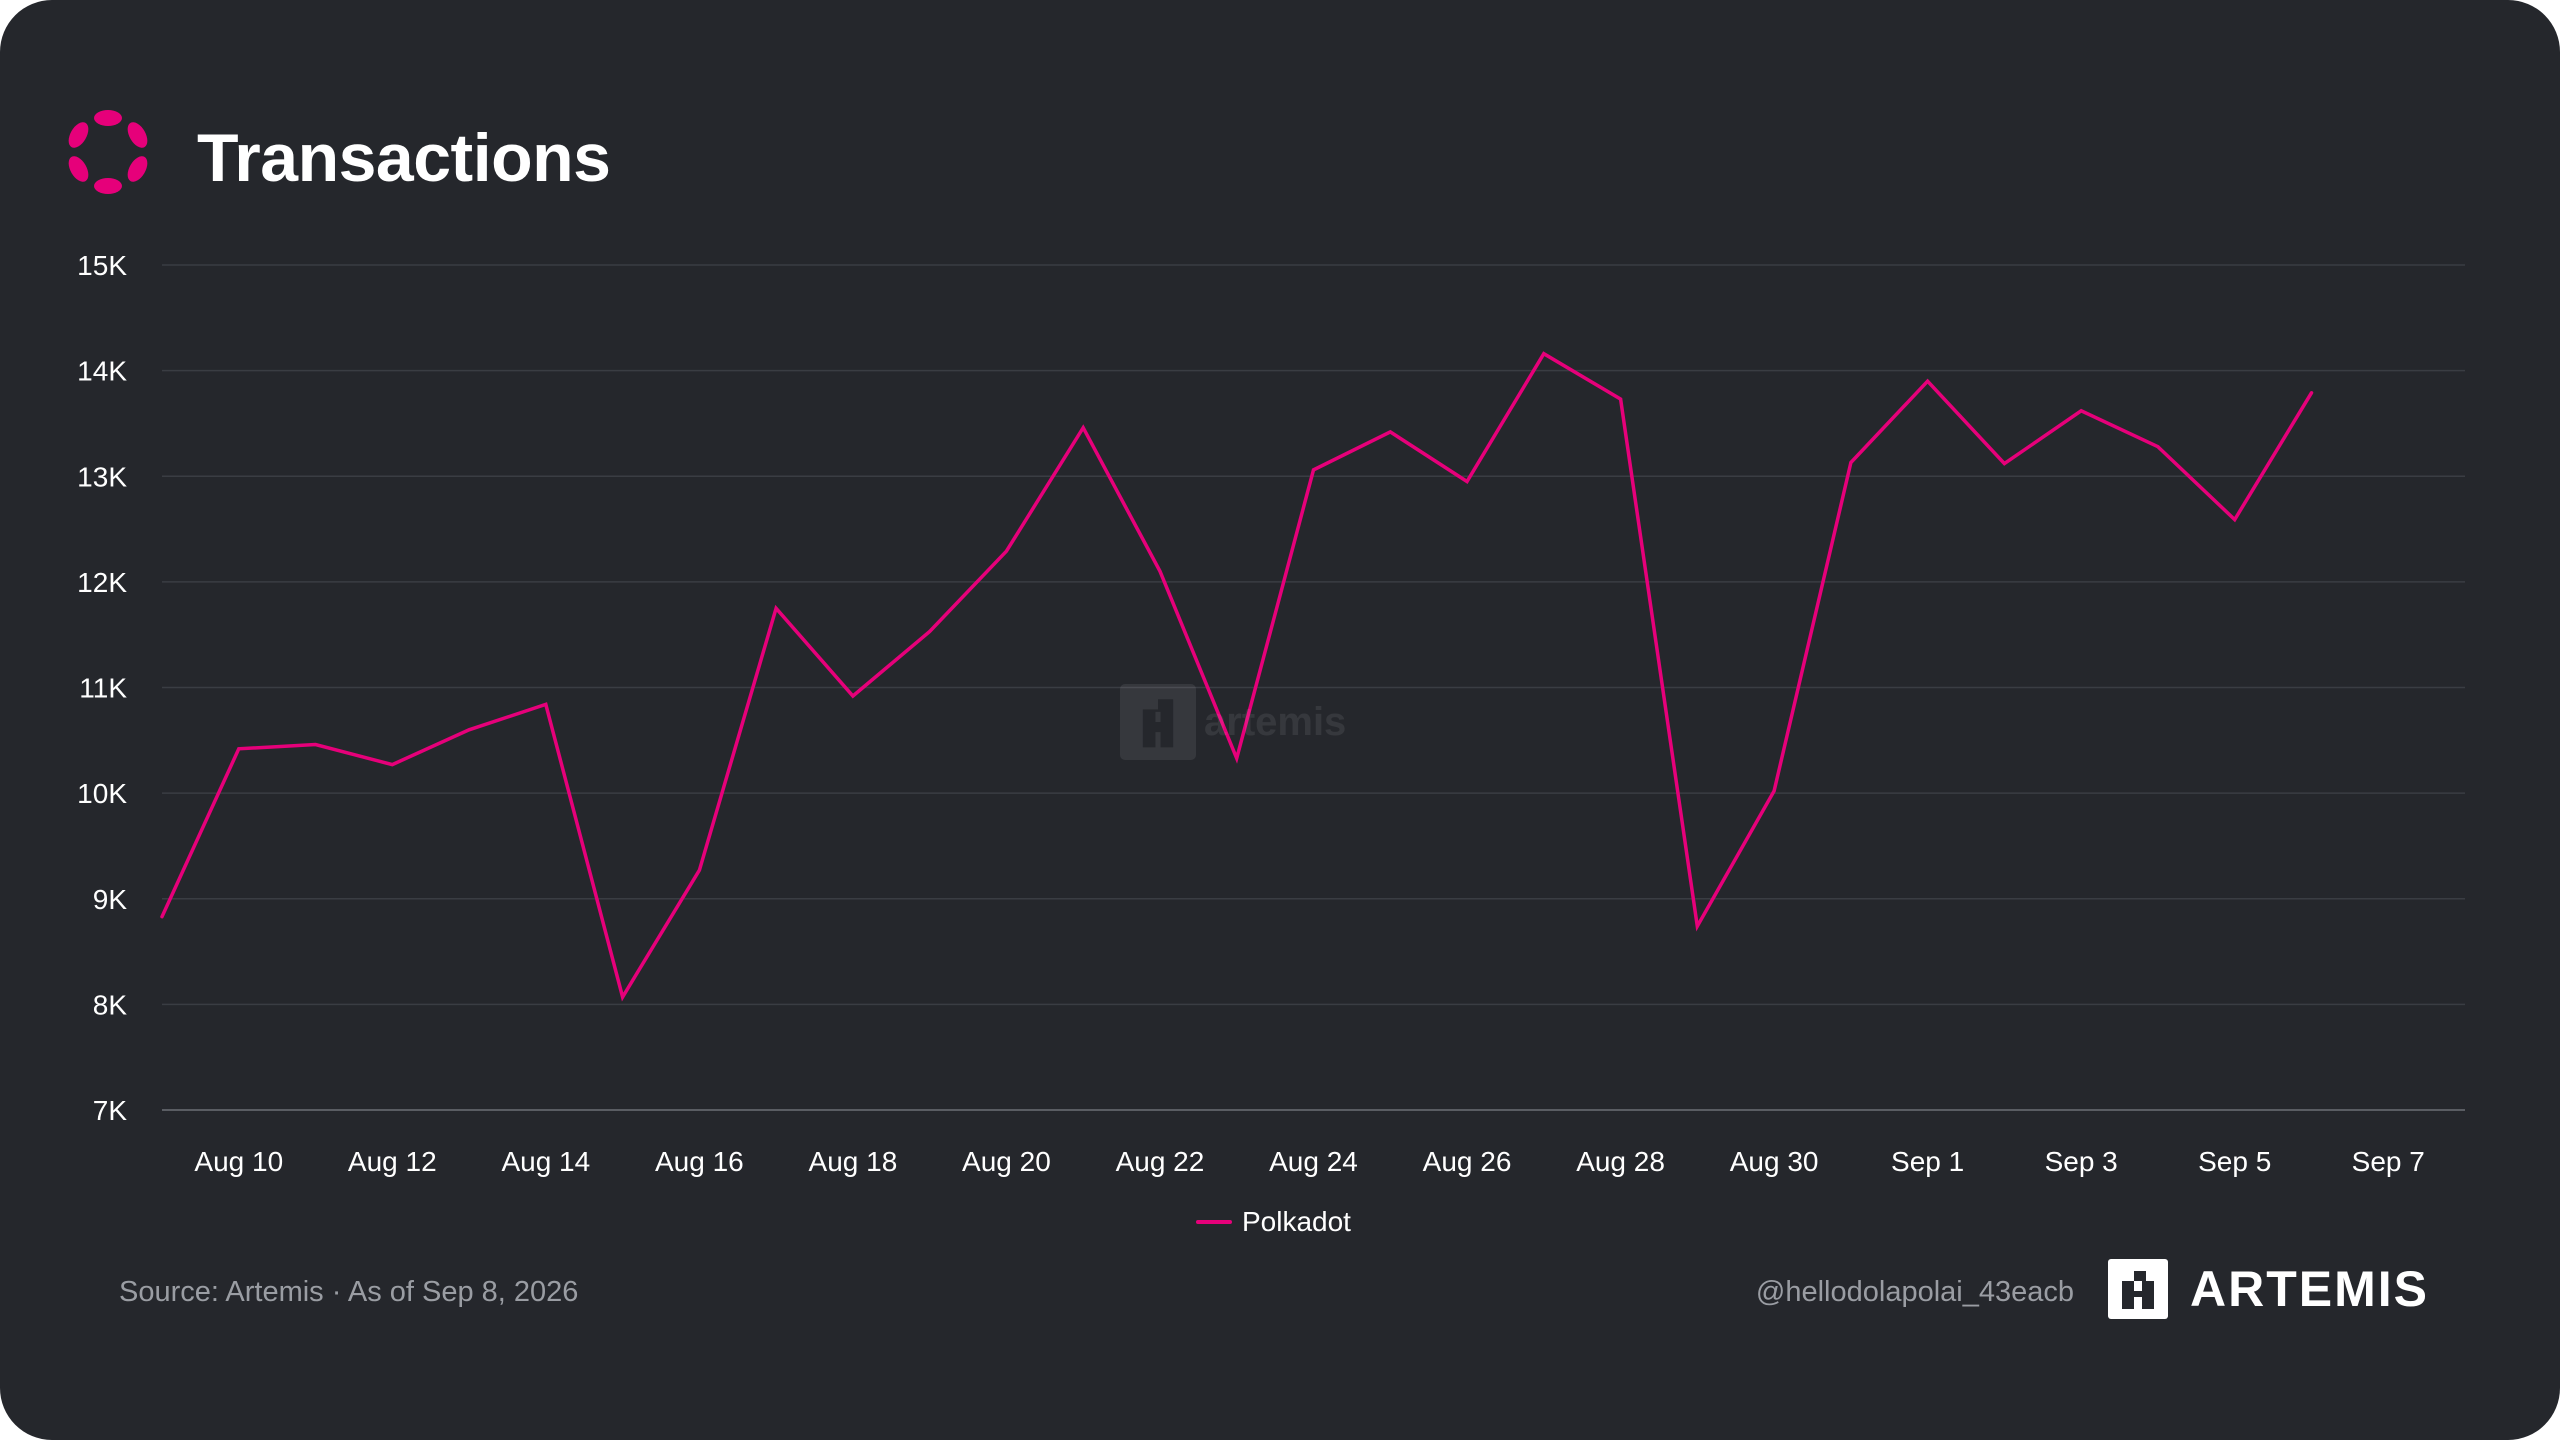 The width and height of the screenshot is (2560, 1440). I want to click on y-tick-label: 13K, so click(102, 476).